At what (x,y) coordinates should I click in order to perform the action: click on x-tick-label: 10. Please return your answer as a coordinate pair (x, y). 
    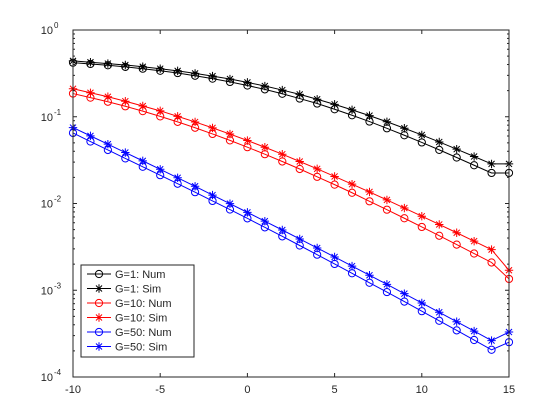
    Looking at the image, I should click on (422, 390).